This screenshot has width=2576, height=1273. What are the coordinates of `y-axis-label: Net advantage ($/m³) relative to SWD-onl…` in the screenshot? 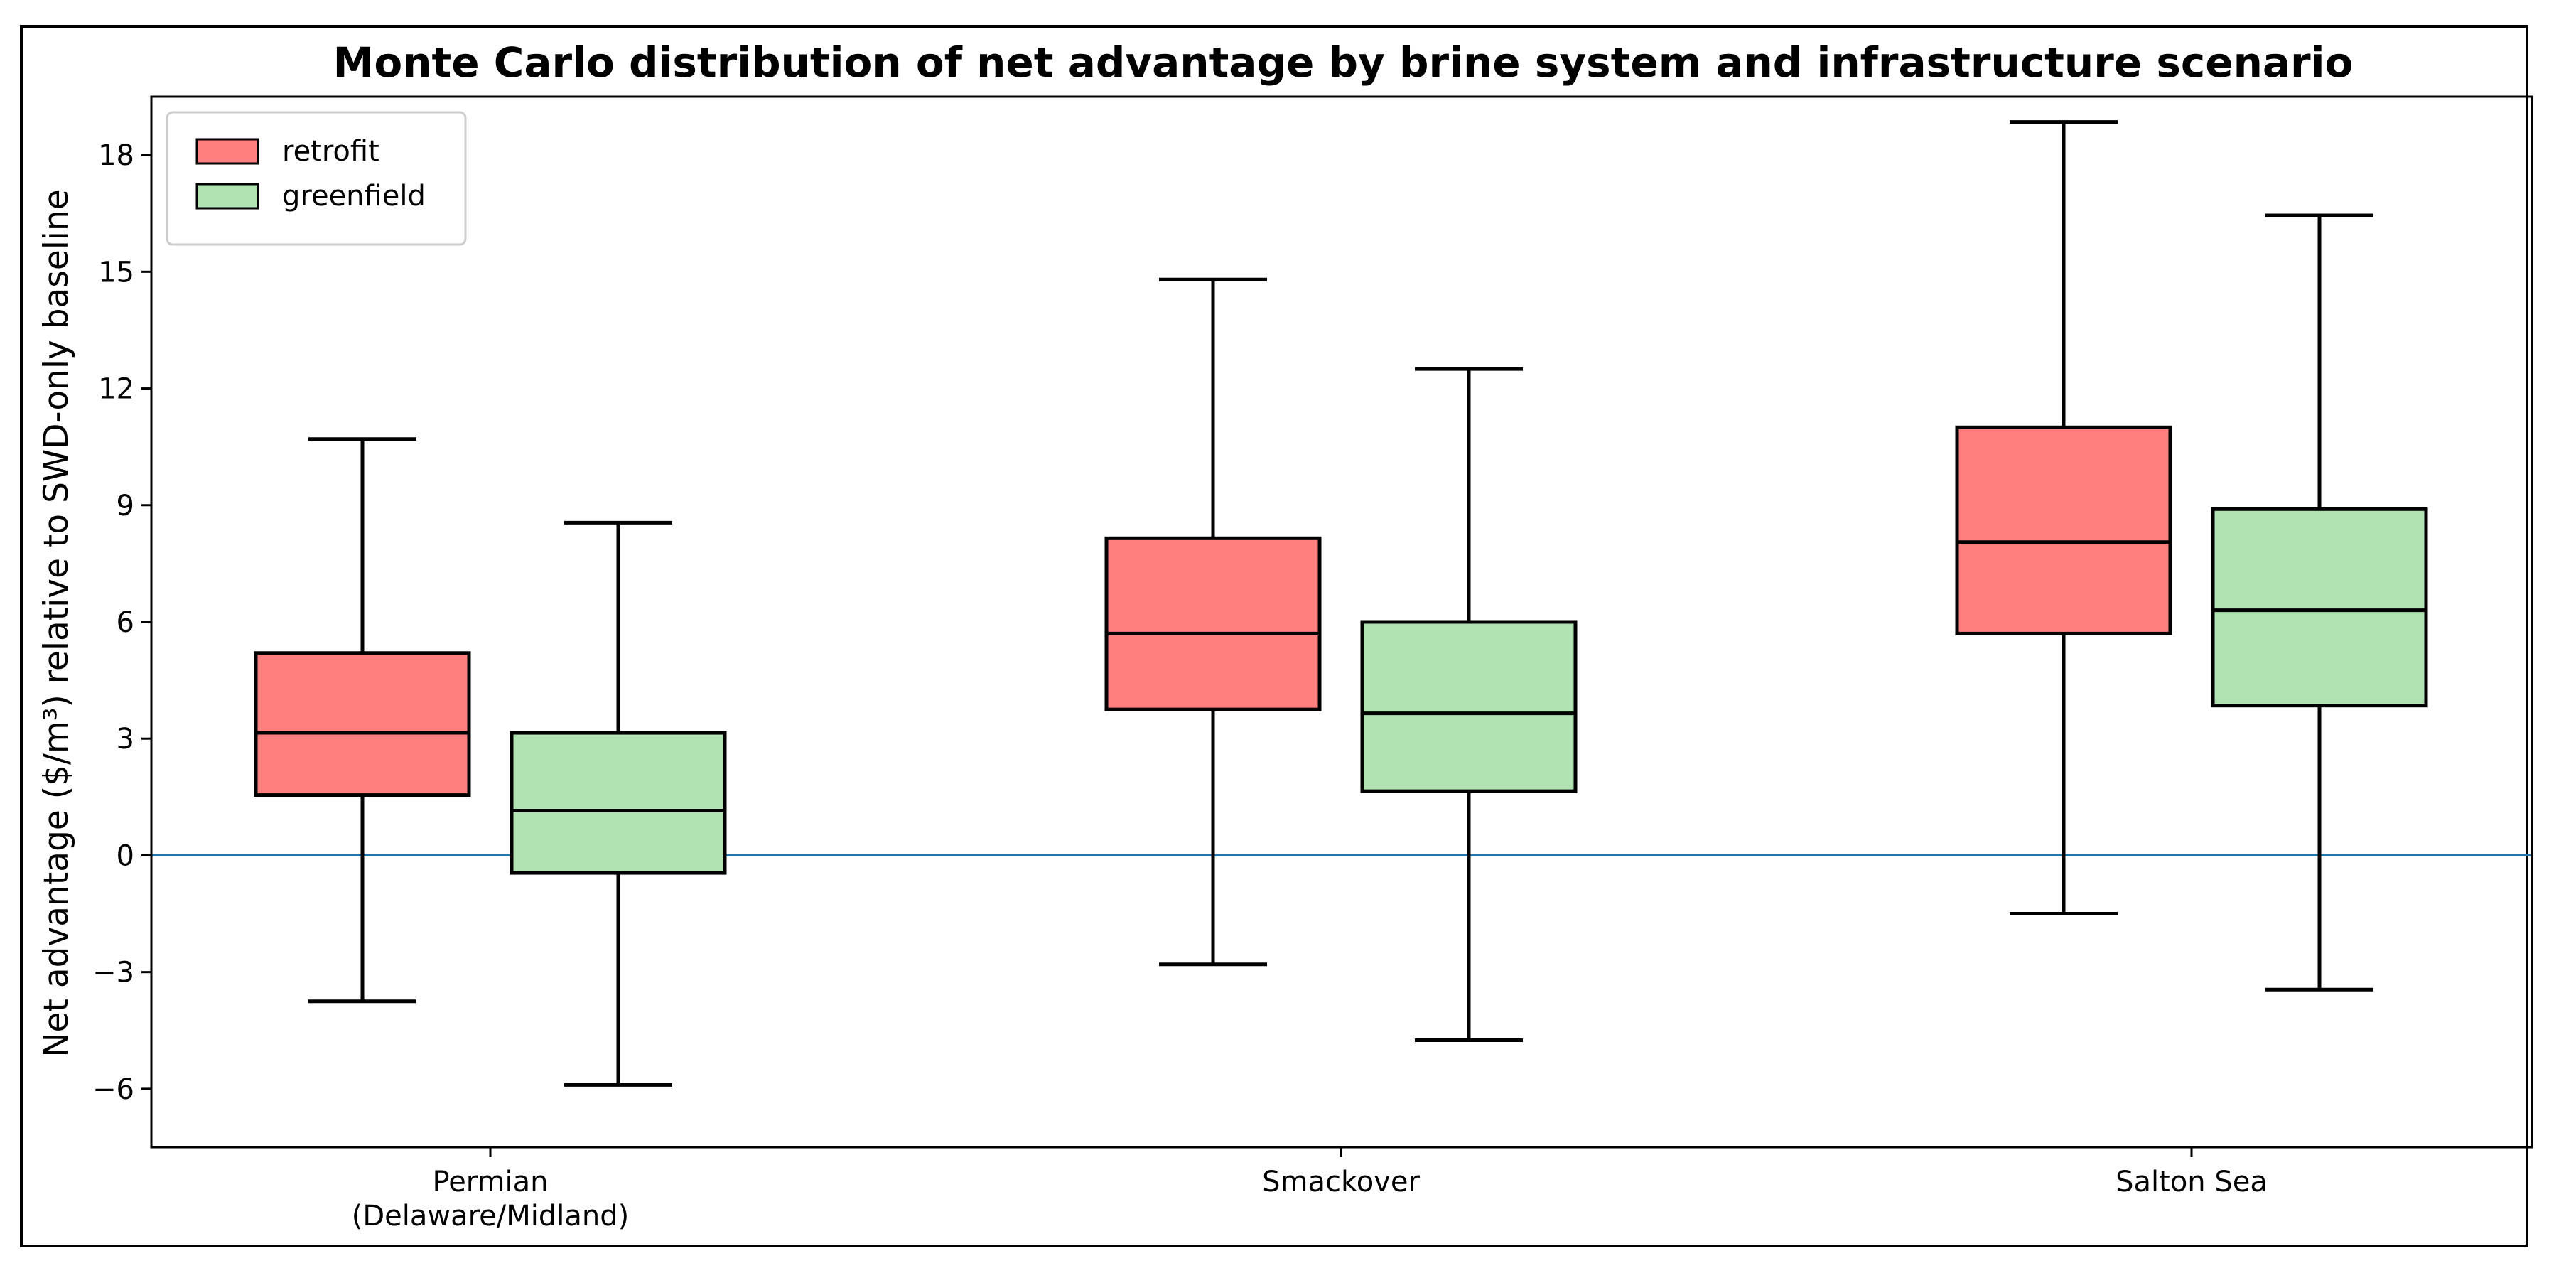 It's located at (56, 623).